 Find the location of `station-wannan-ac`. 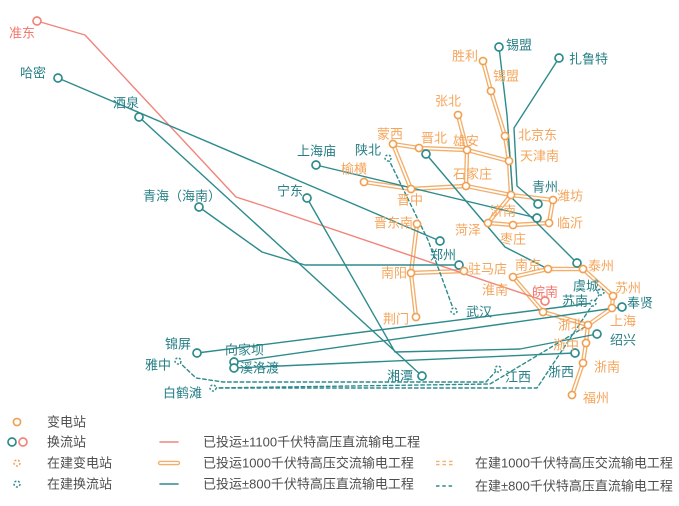

station-wannan-ac is located at coordinates (543, 312).